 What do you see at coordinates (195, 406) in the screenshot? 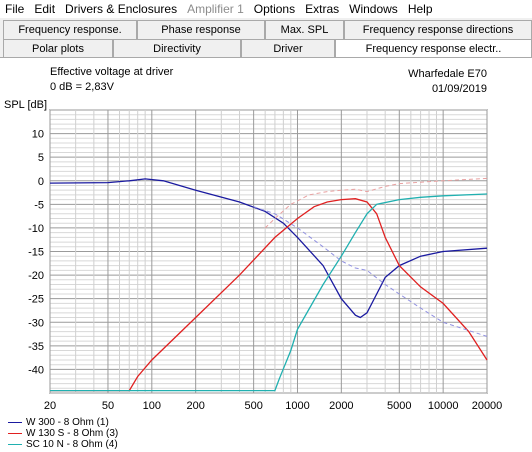
I see `x-tick-label: 200` at bounding box center [195, 406].